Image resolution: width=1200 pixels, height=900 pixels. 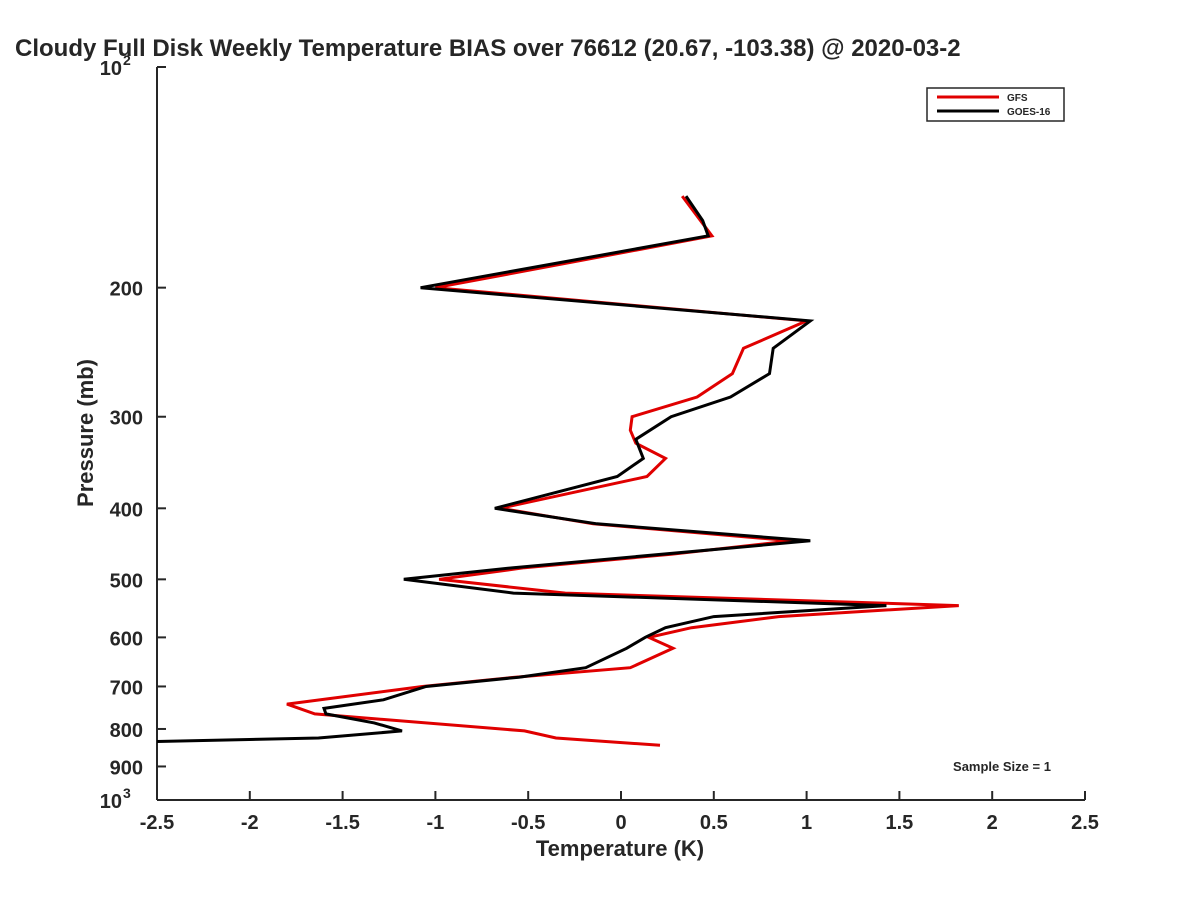 What do you see at coordinates (620, 823) in the screenshot?
I see `x-tick-label: 0` at bounding box center [620, 823].